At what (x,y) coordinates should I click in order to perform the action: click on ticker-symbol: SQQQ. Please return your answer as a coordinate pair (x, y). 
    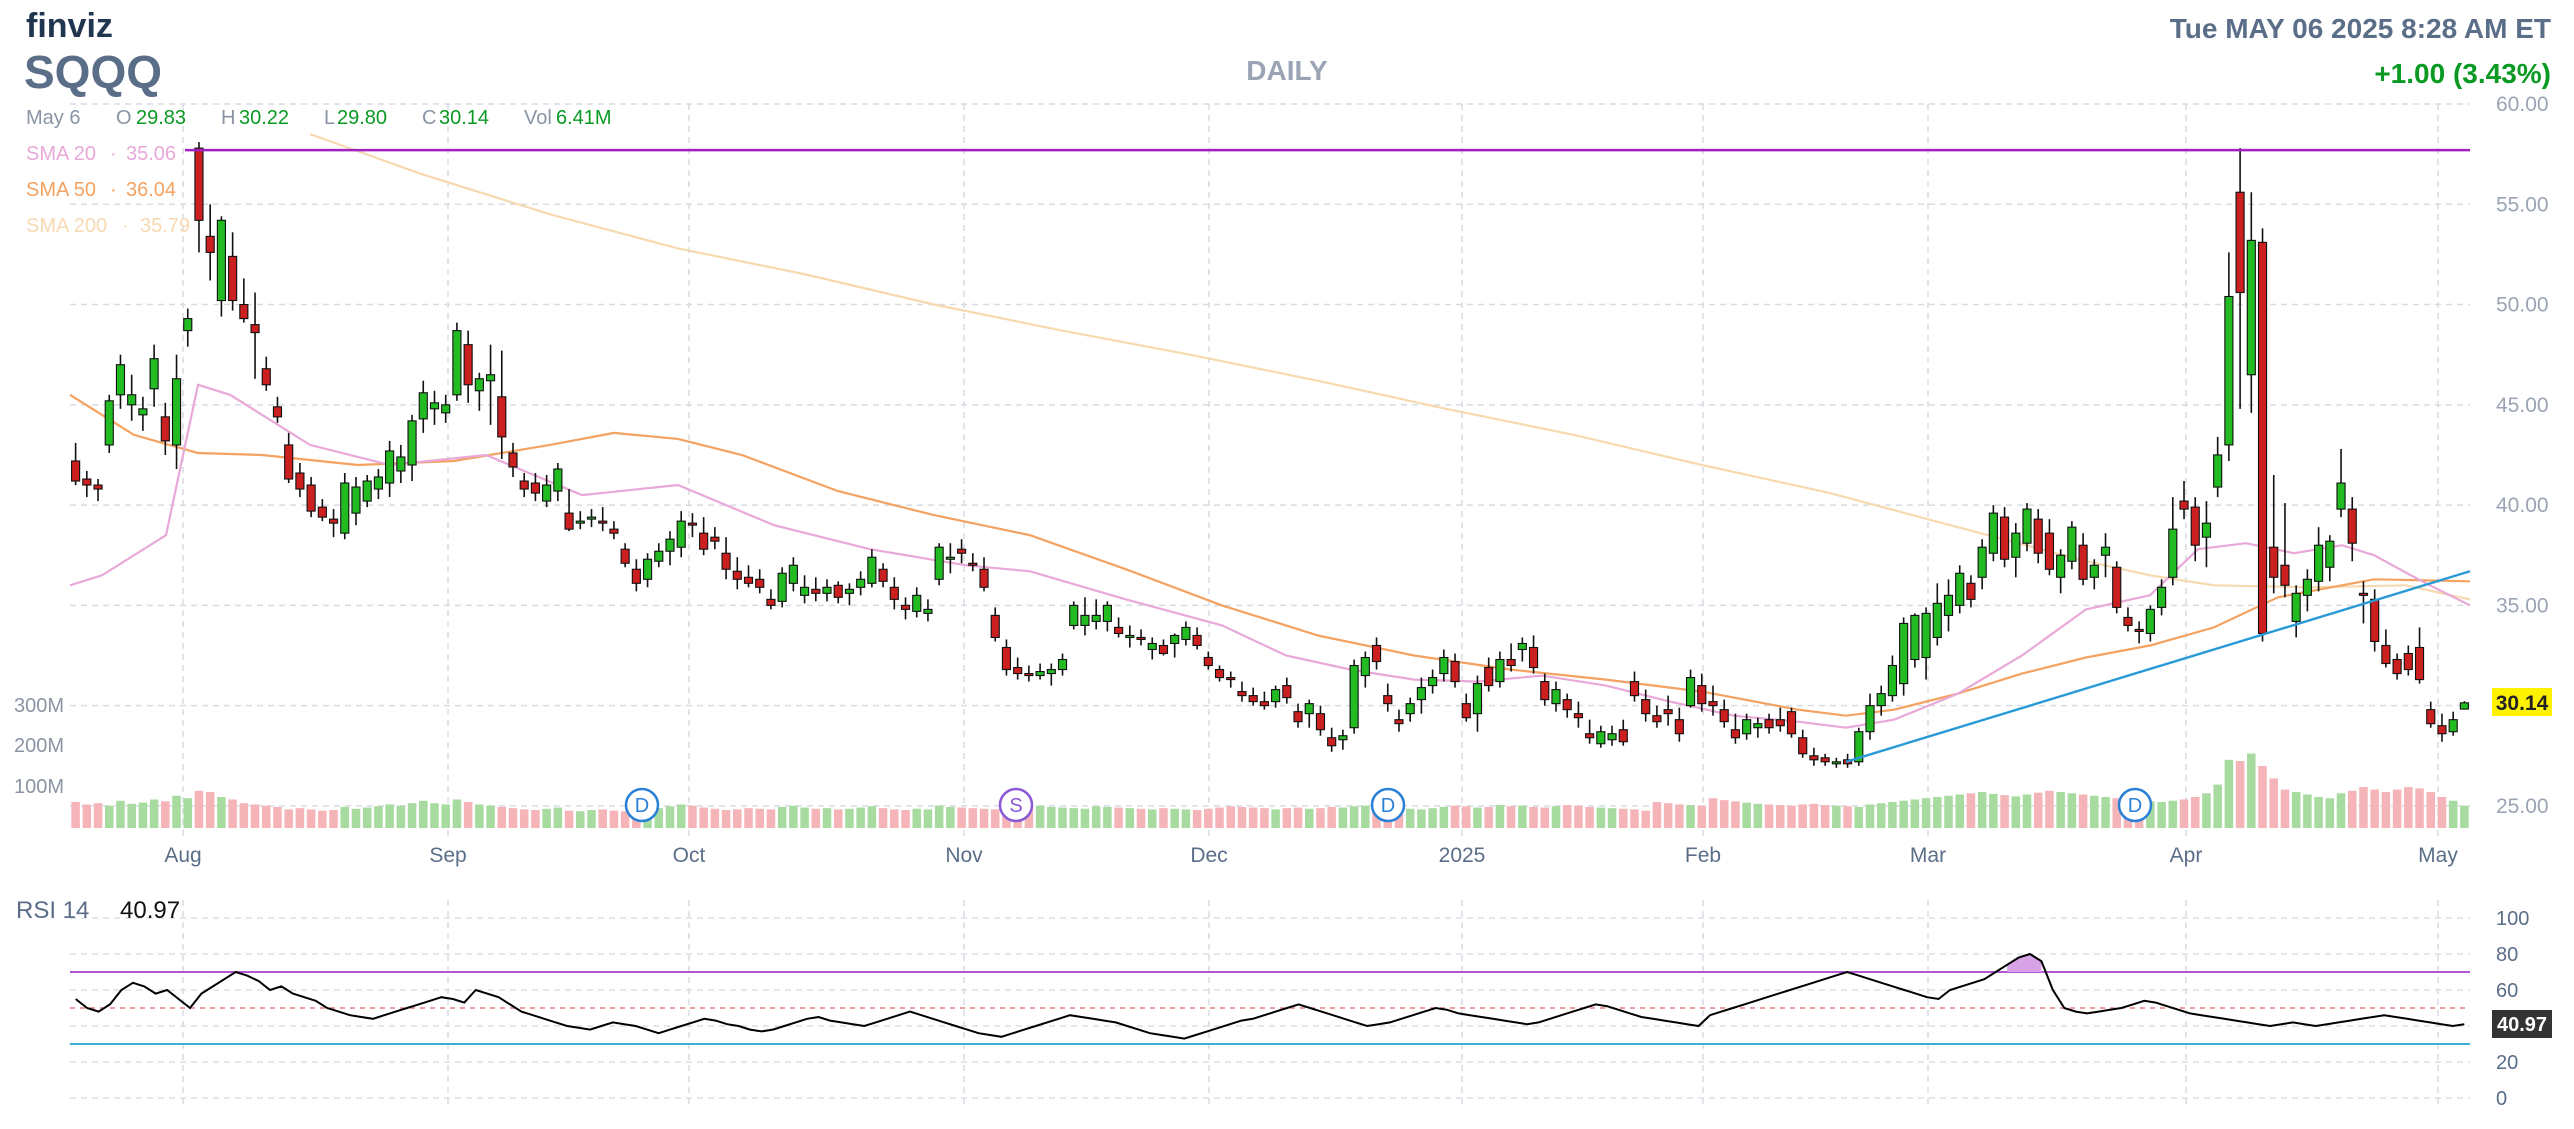
    Looking at the image, I should click on (93, 72).